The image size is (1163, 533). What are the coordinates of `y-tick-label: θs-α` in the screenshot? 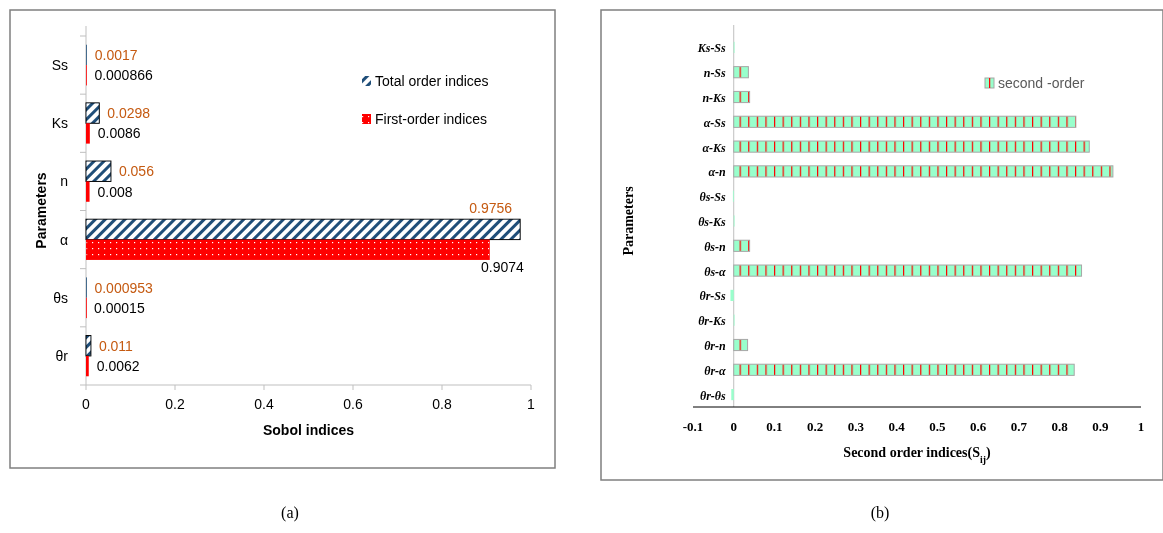 It's located at (715, 271).